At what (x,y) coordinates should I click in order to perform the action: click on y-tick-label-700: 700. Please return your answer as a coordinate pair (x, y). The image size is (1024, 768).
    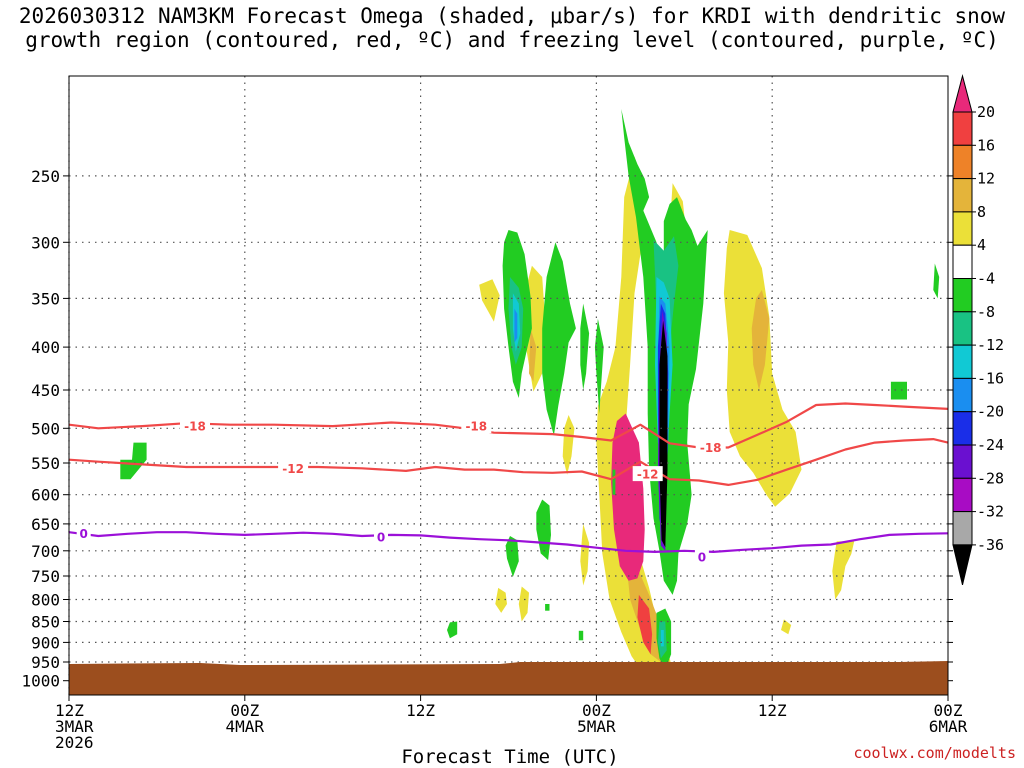
    Looking at the image, I should click on (45, 551).